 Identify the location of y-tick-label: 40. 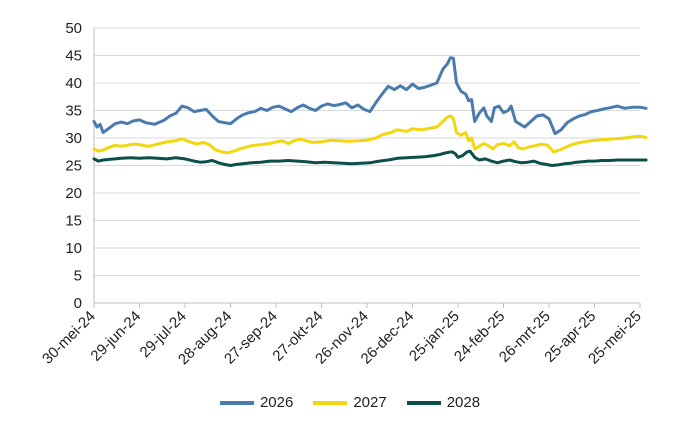
(73, 83).